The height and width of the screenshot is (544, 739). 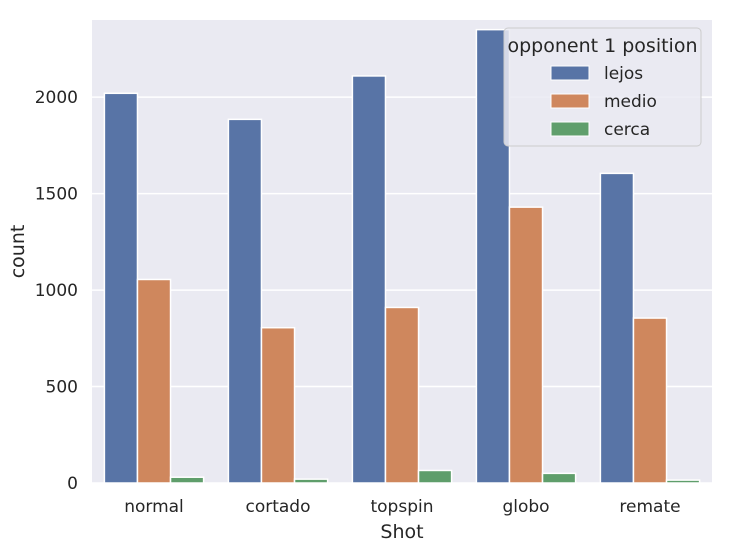 I want to click on x-axis-ticks: normal cortado topspin globo remate, so click(x=402, y=507).